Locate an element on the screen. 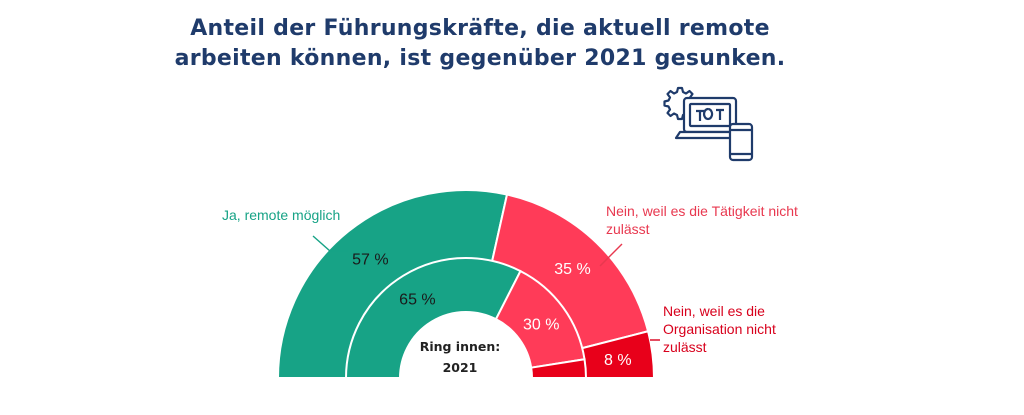  inner-ring-value-label-0: 65 % is located at coordinates (417, 300).